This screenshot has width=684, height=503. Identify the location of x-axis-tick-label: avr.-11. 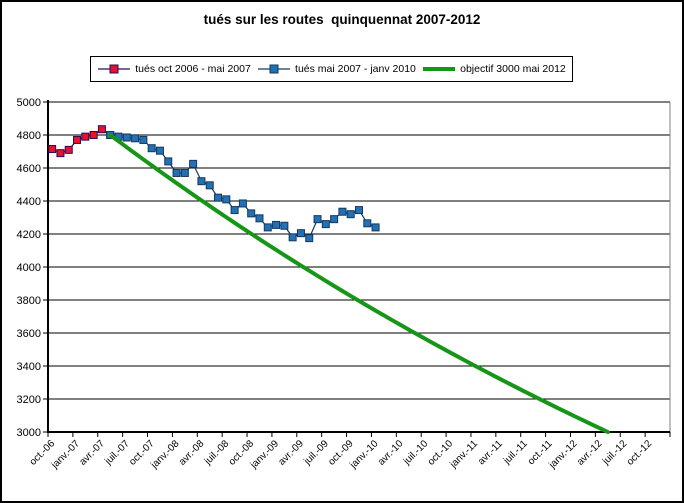
(490, 452).